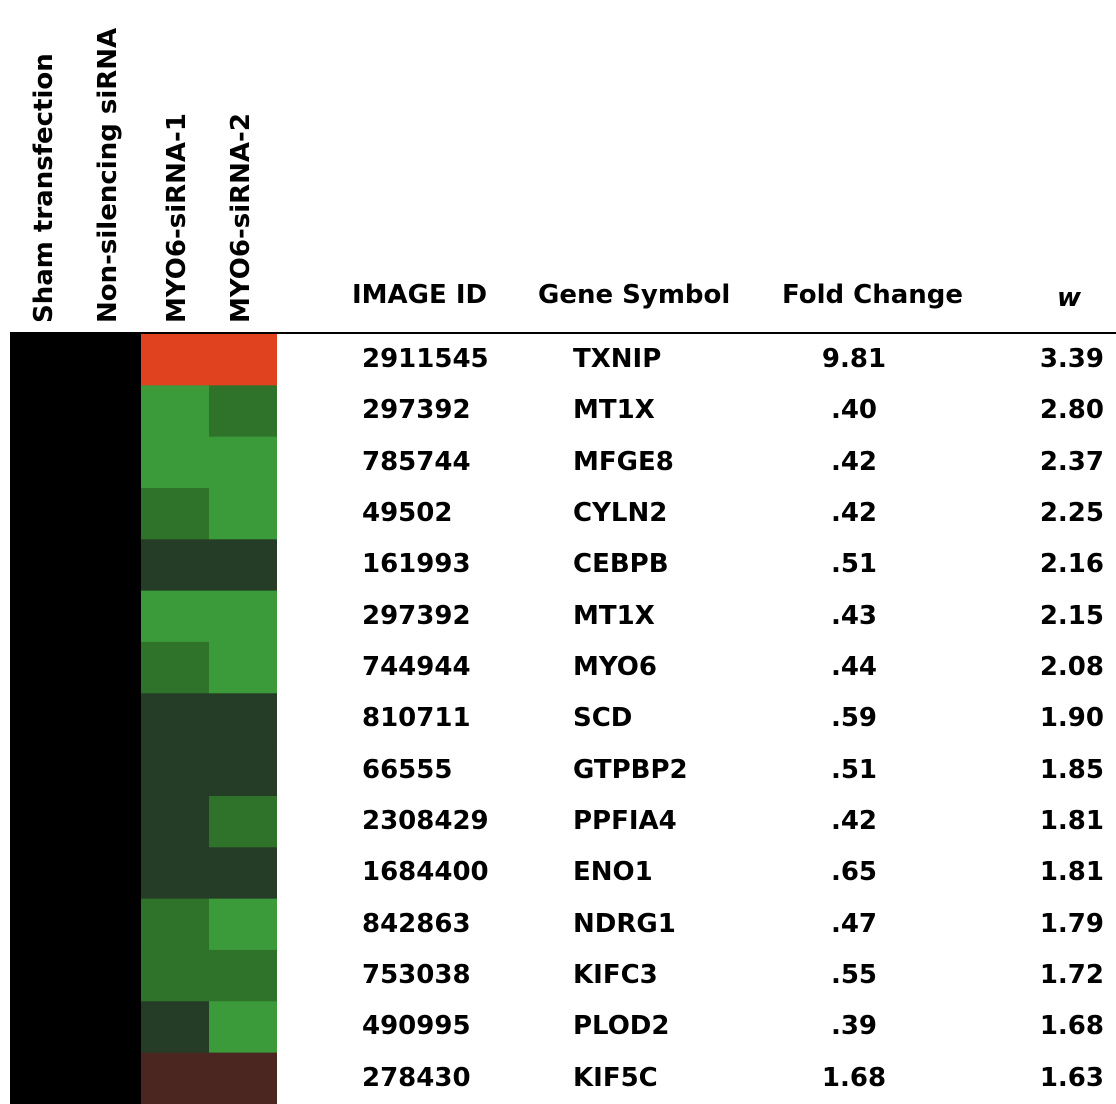  I want to click on image-id-cell: 785744, so click(416, 461).